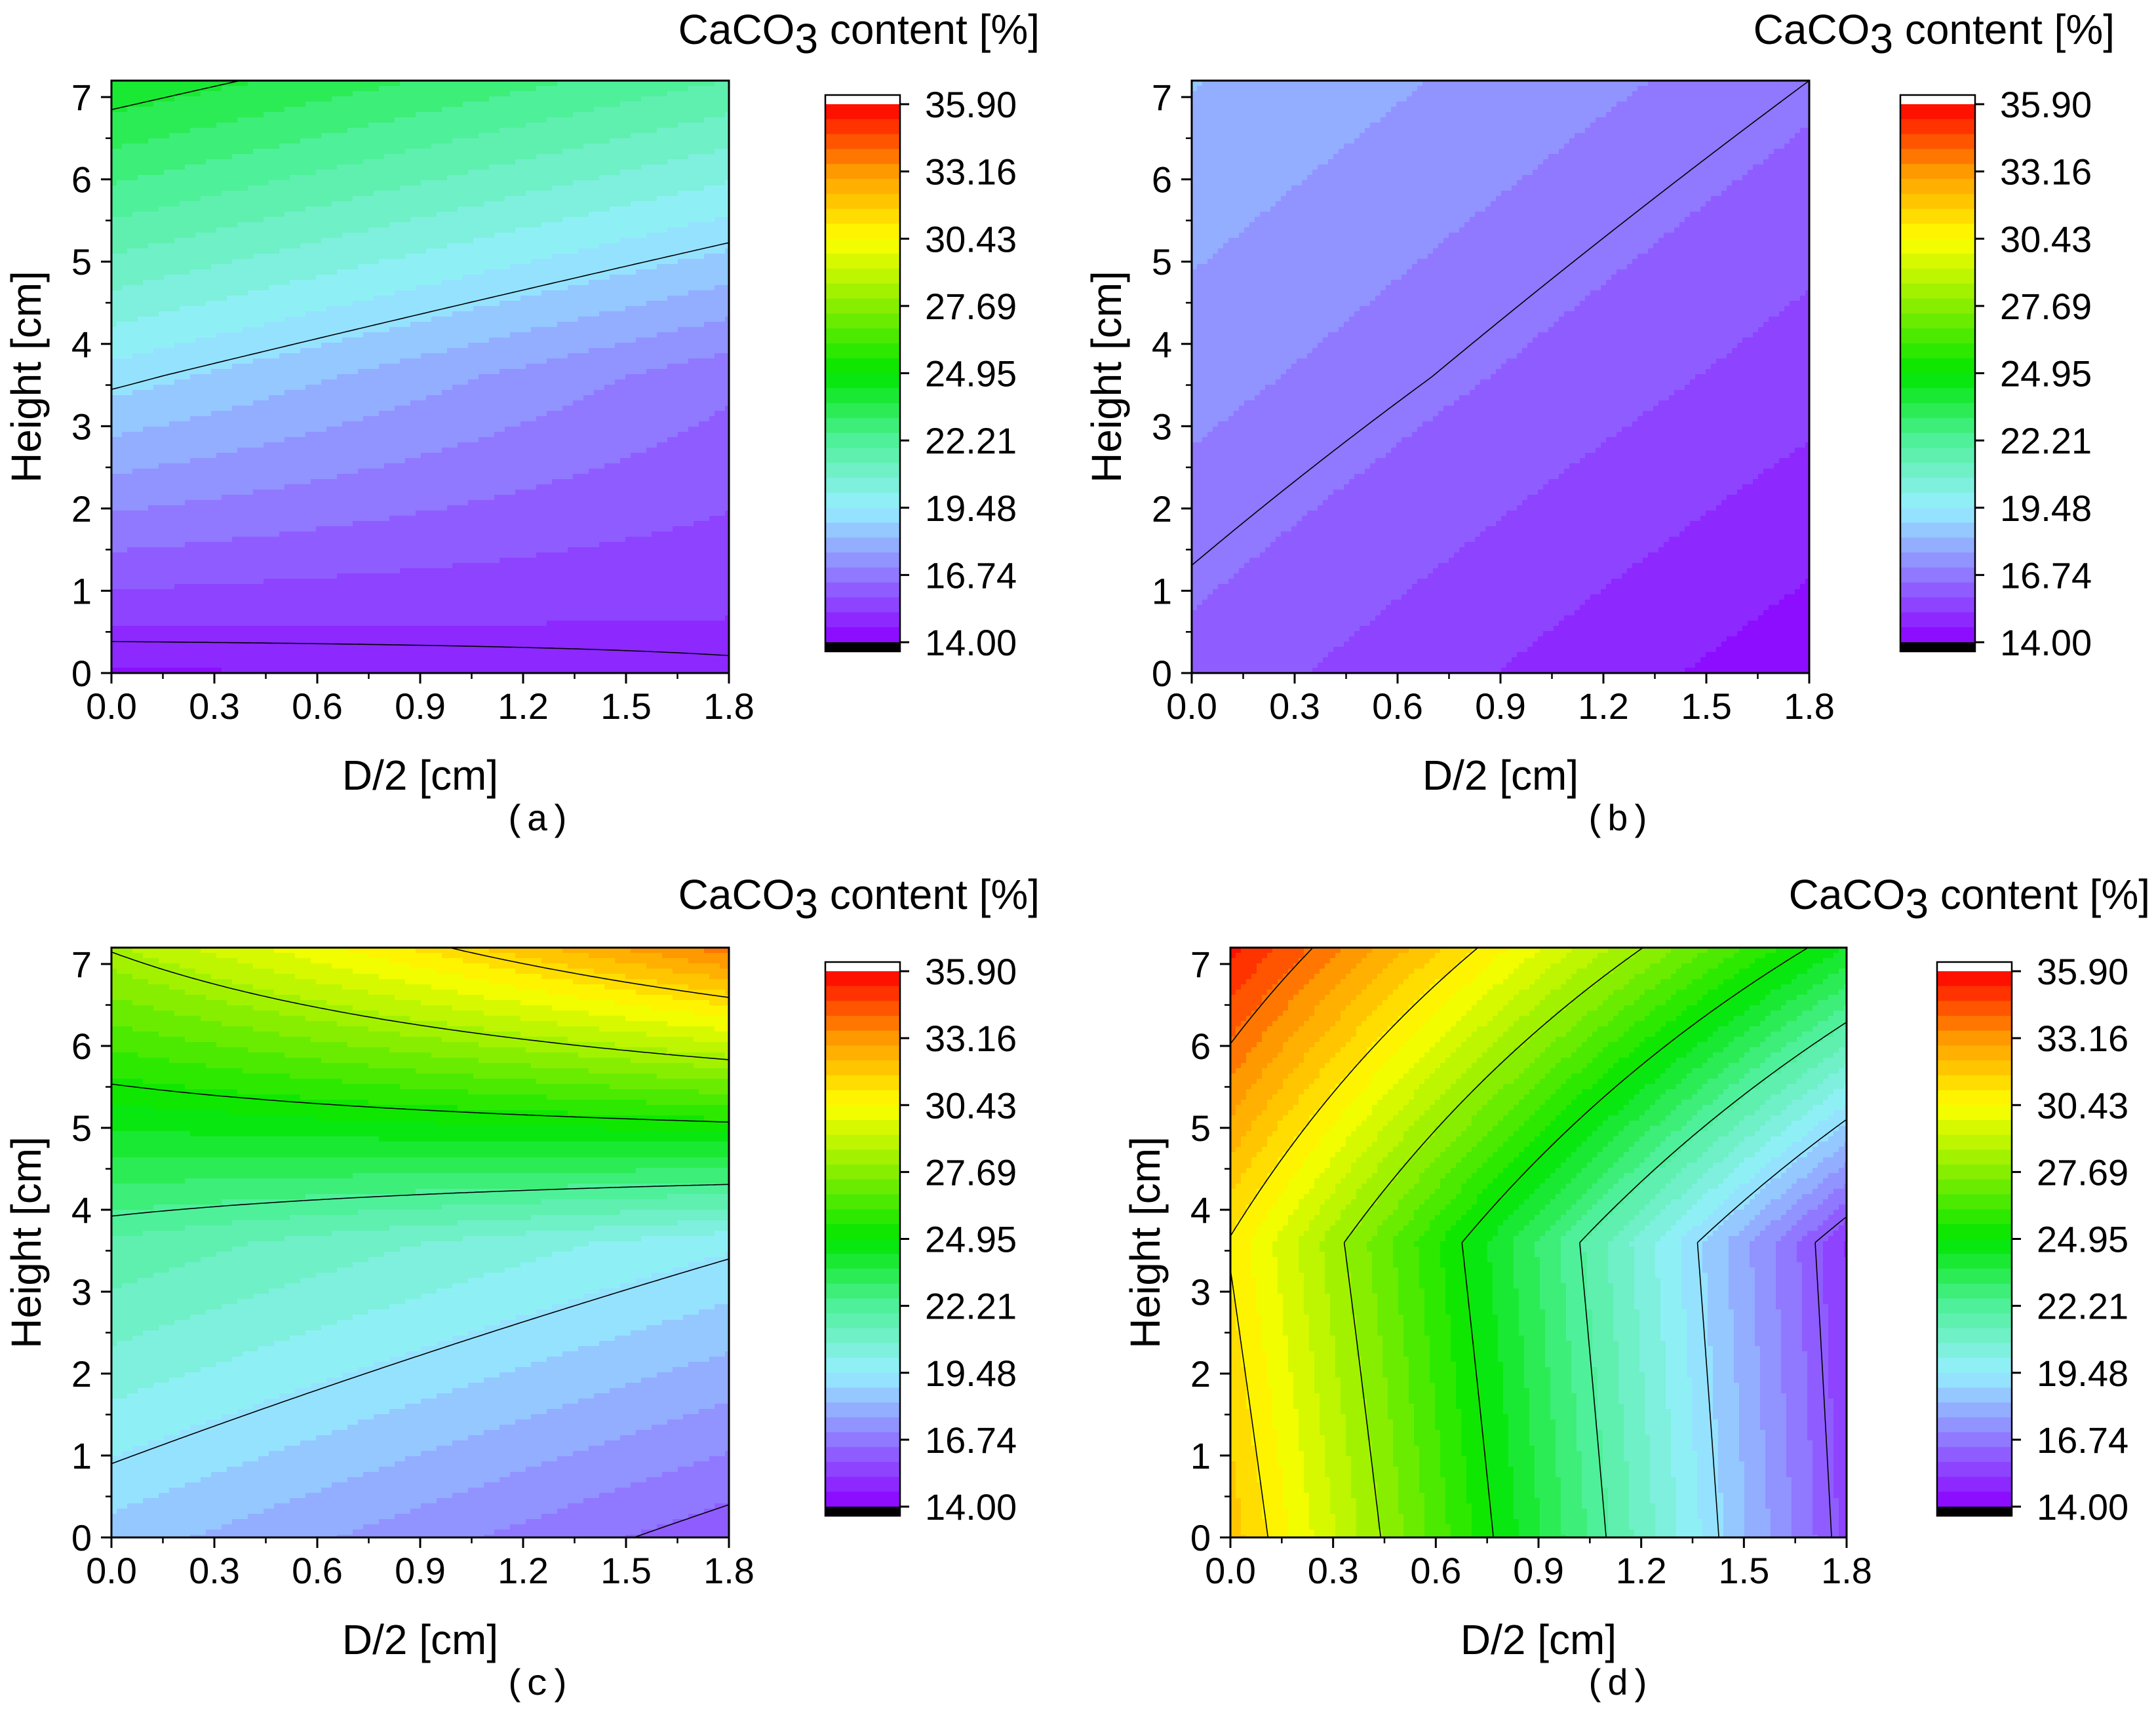 The height and width of the screenshot is (1717, 2156). I want to click on colorbar-tick-label: 14.00, so click(971, 1507).